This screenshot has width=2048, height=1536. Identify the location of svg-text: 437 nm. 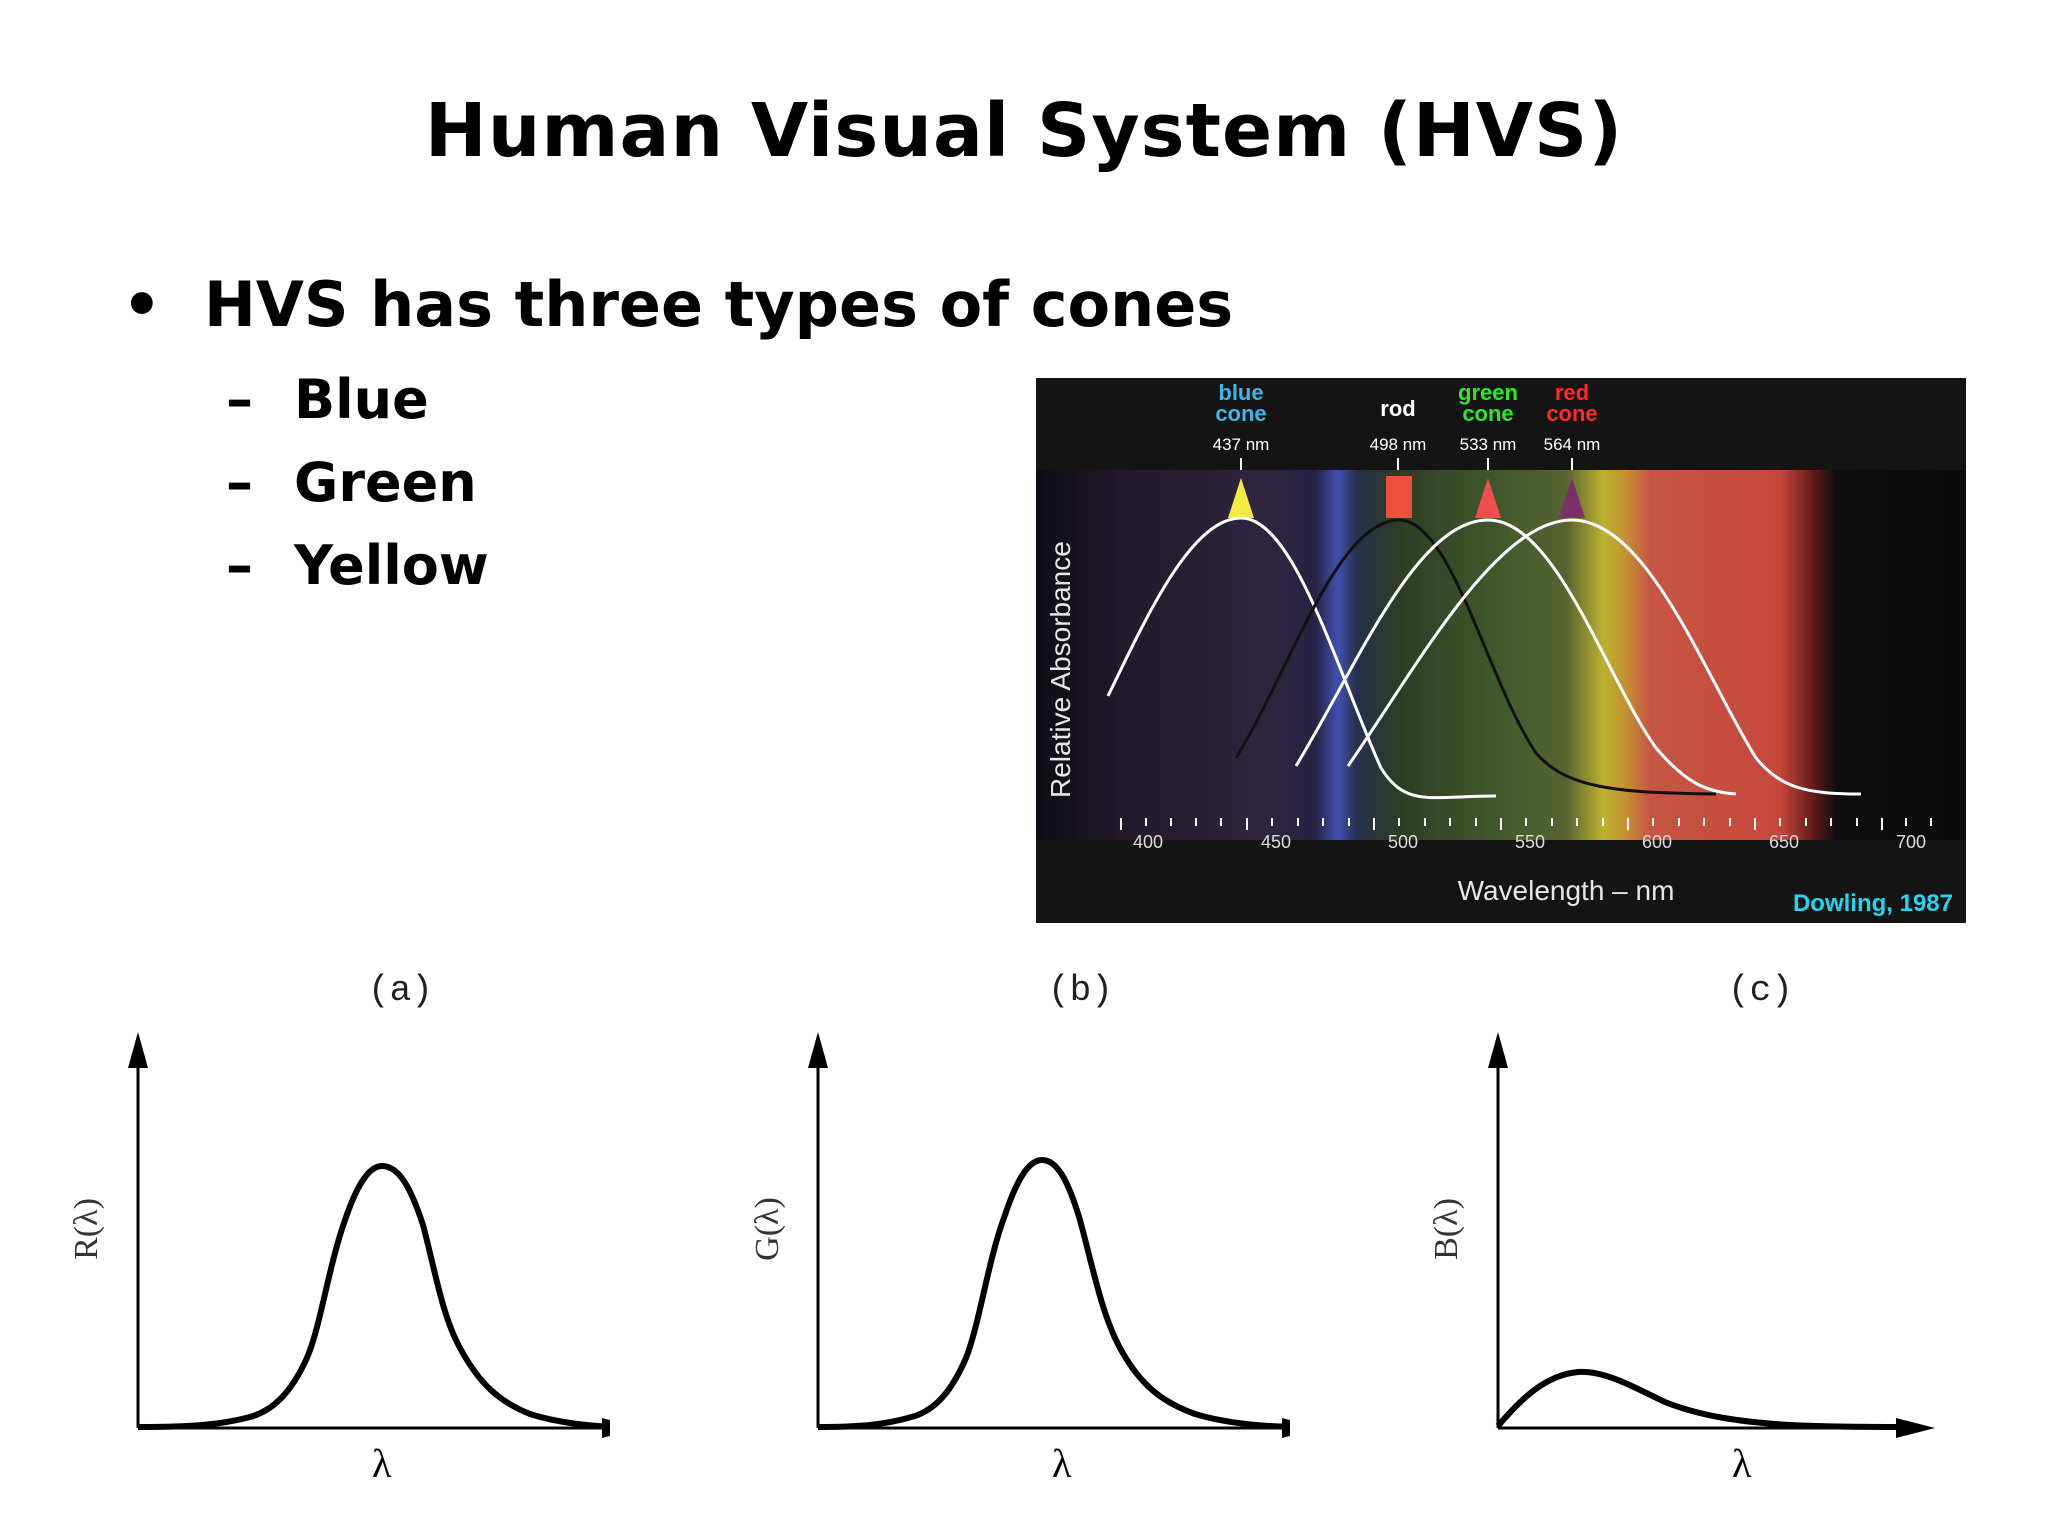
(1241, 444).